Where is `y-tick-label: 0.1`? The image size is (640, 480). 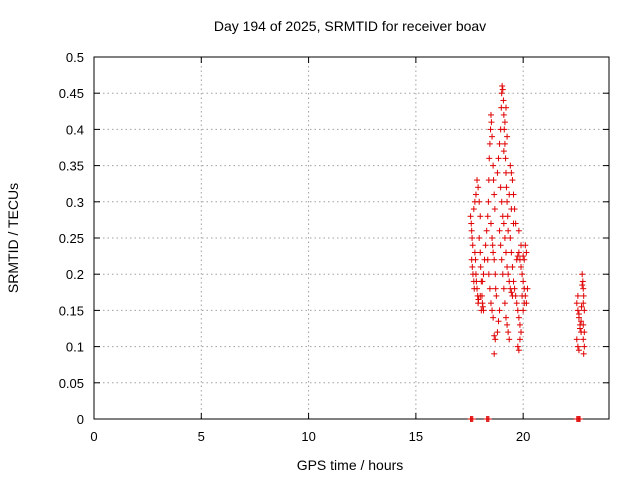
y-tick-label: 0.1 is located at coordinates (75, 347).